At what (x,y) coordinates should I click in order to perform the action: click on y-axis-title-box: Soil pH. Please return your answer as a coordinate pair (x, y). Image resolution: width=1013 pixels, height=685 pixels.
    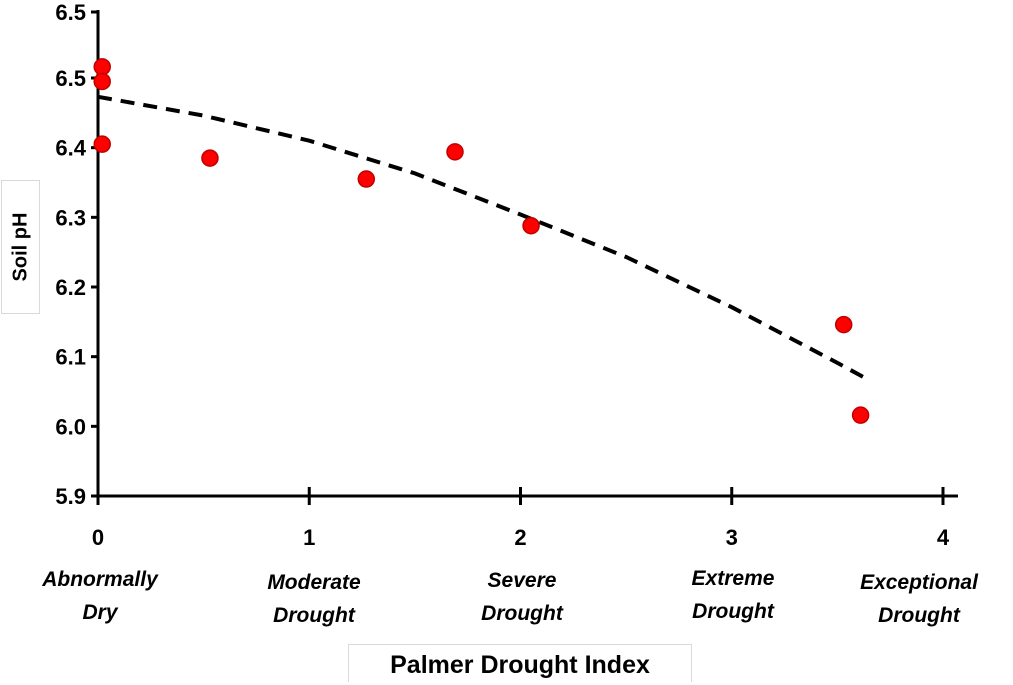
    Looking at the image, I should click on (20, 247).